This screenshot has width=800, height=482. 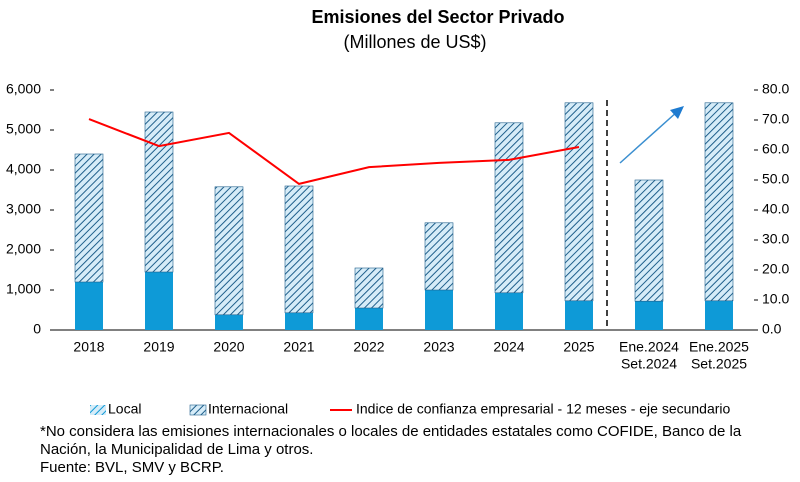 I want to click on y2-tick-label: 0.0, so click(x=772, y=329).